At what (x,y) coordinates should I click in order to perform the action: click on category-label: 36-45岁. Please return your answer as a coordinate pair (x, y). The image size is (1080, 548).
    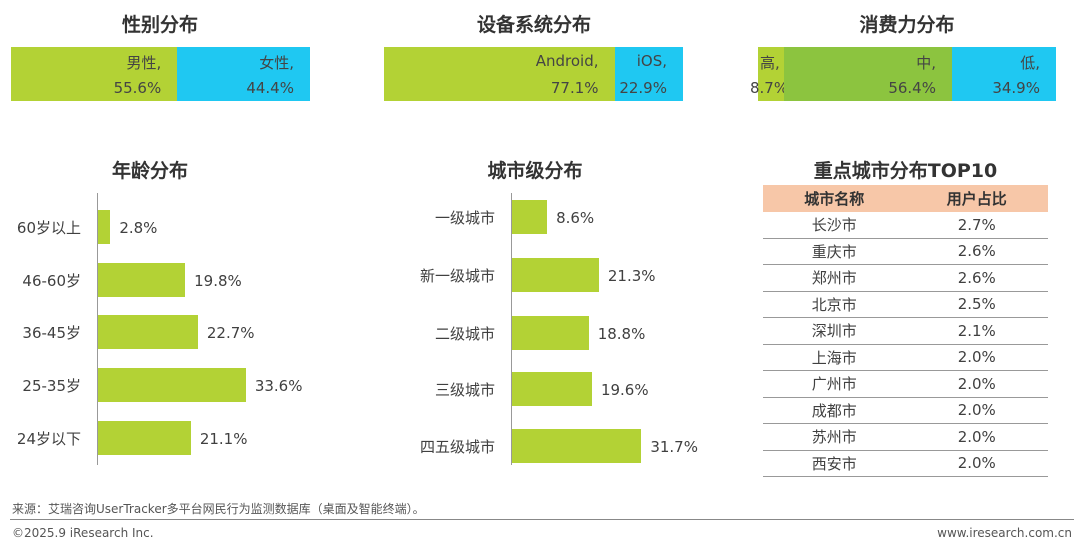
    Looking at the image, I should click on (51, 333).